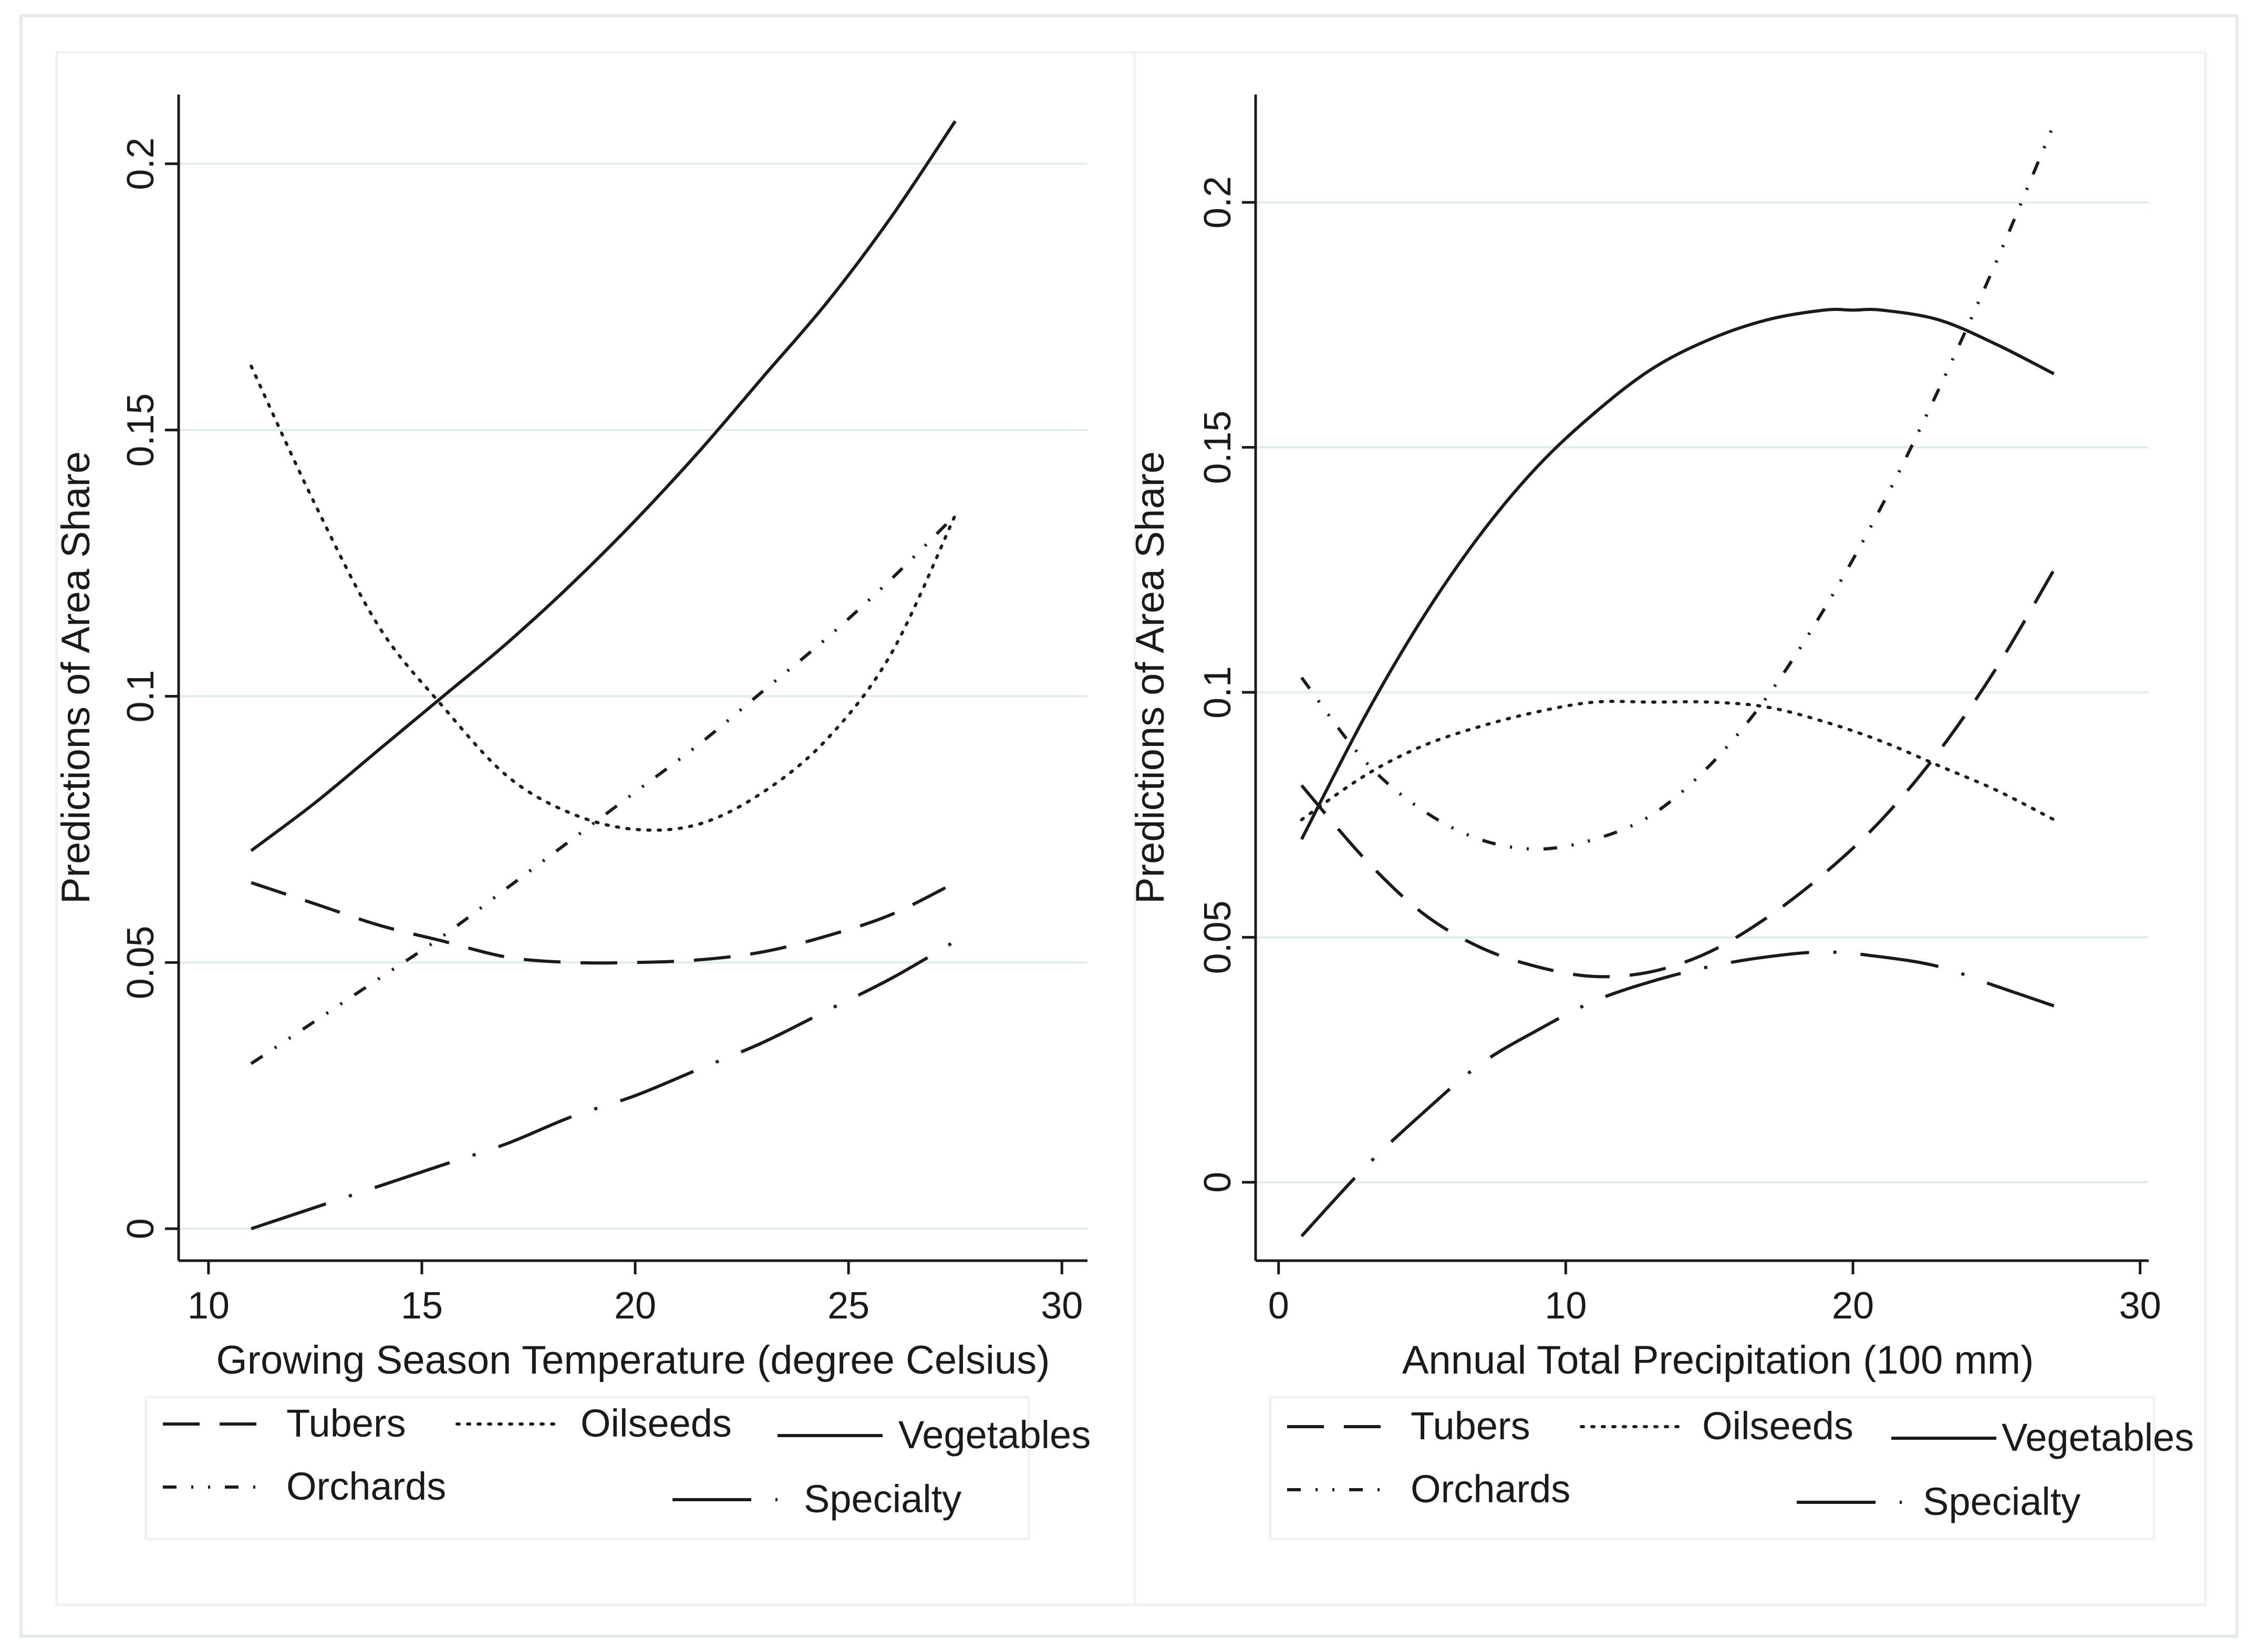 The width and height of the screenshot is (2258, 1652). What do you see at coordinates (422, 1306) in the screenshot?
I see `x-tick-label: 15` at bounding box center [422, 1306].